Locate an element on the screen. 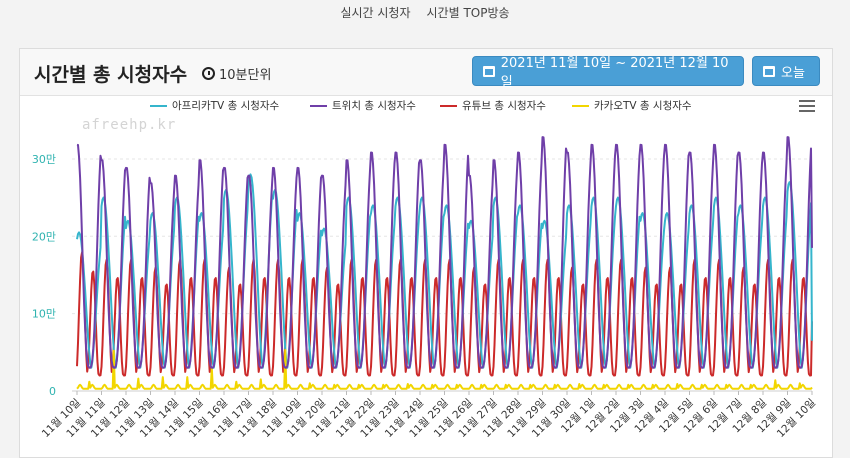  y-tick-label: 30만 is located at coordinates (44, 159).